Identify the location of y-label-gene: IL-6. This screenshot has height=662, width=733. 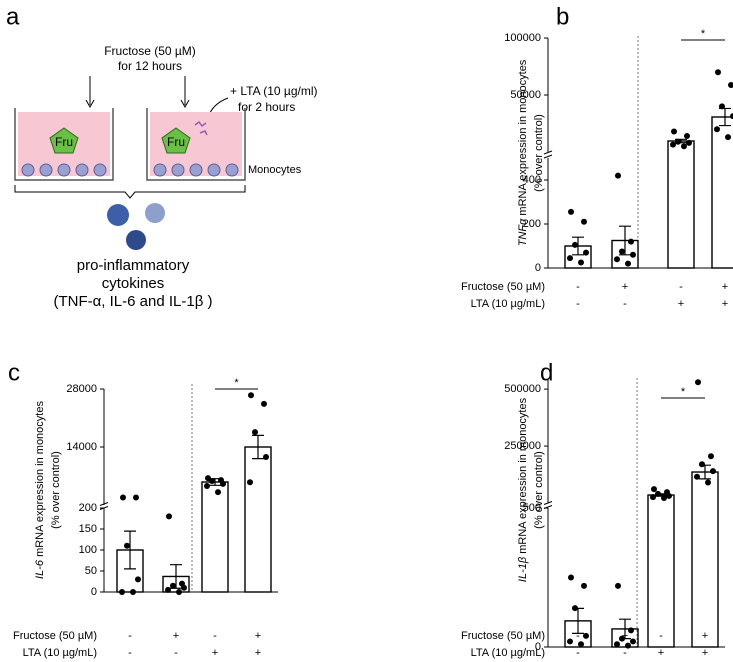
(40, 569).